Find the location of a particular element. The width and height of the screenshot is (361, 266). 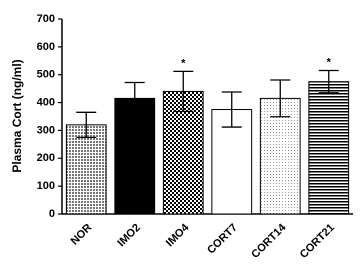

y-tick-label: 700 is located at coordinates (46, 19).